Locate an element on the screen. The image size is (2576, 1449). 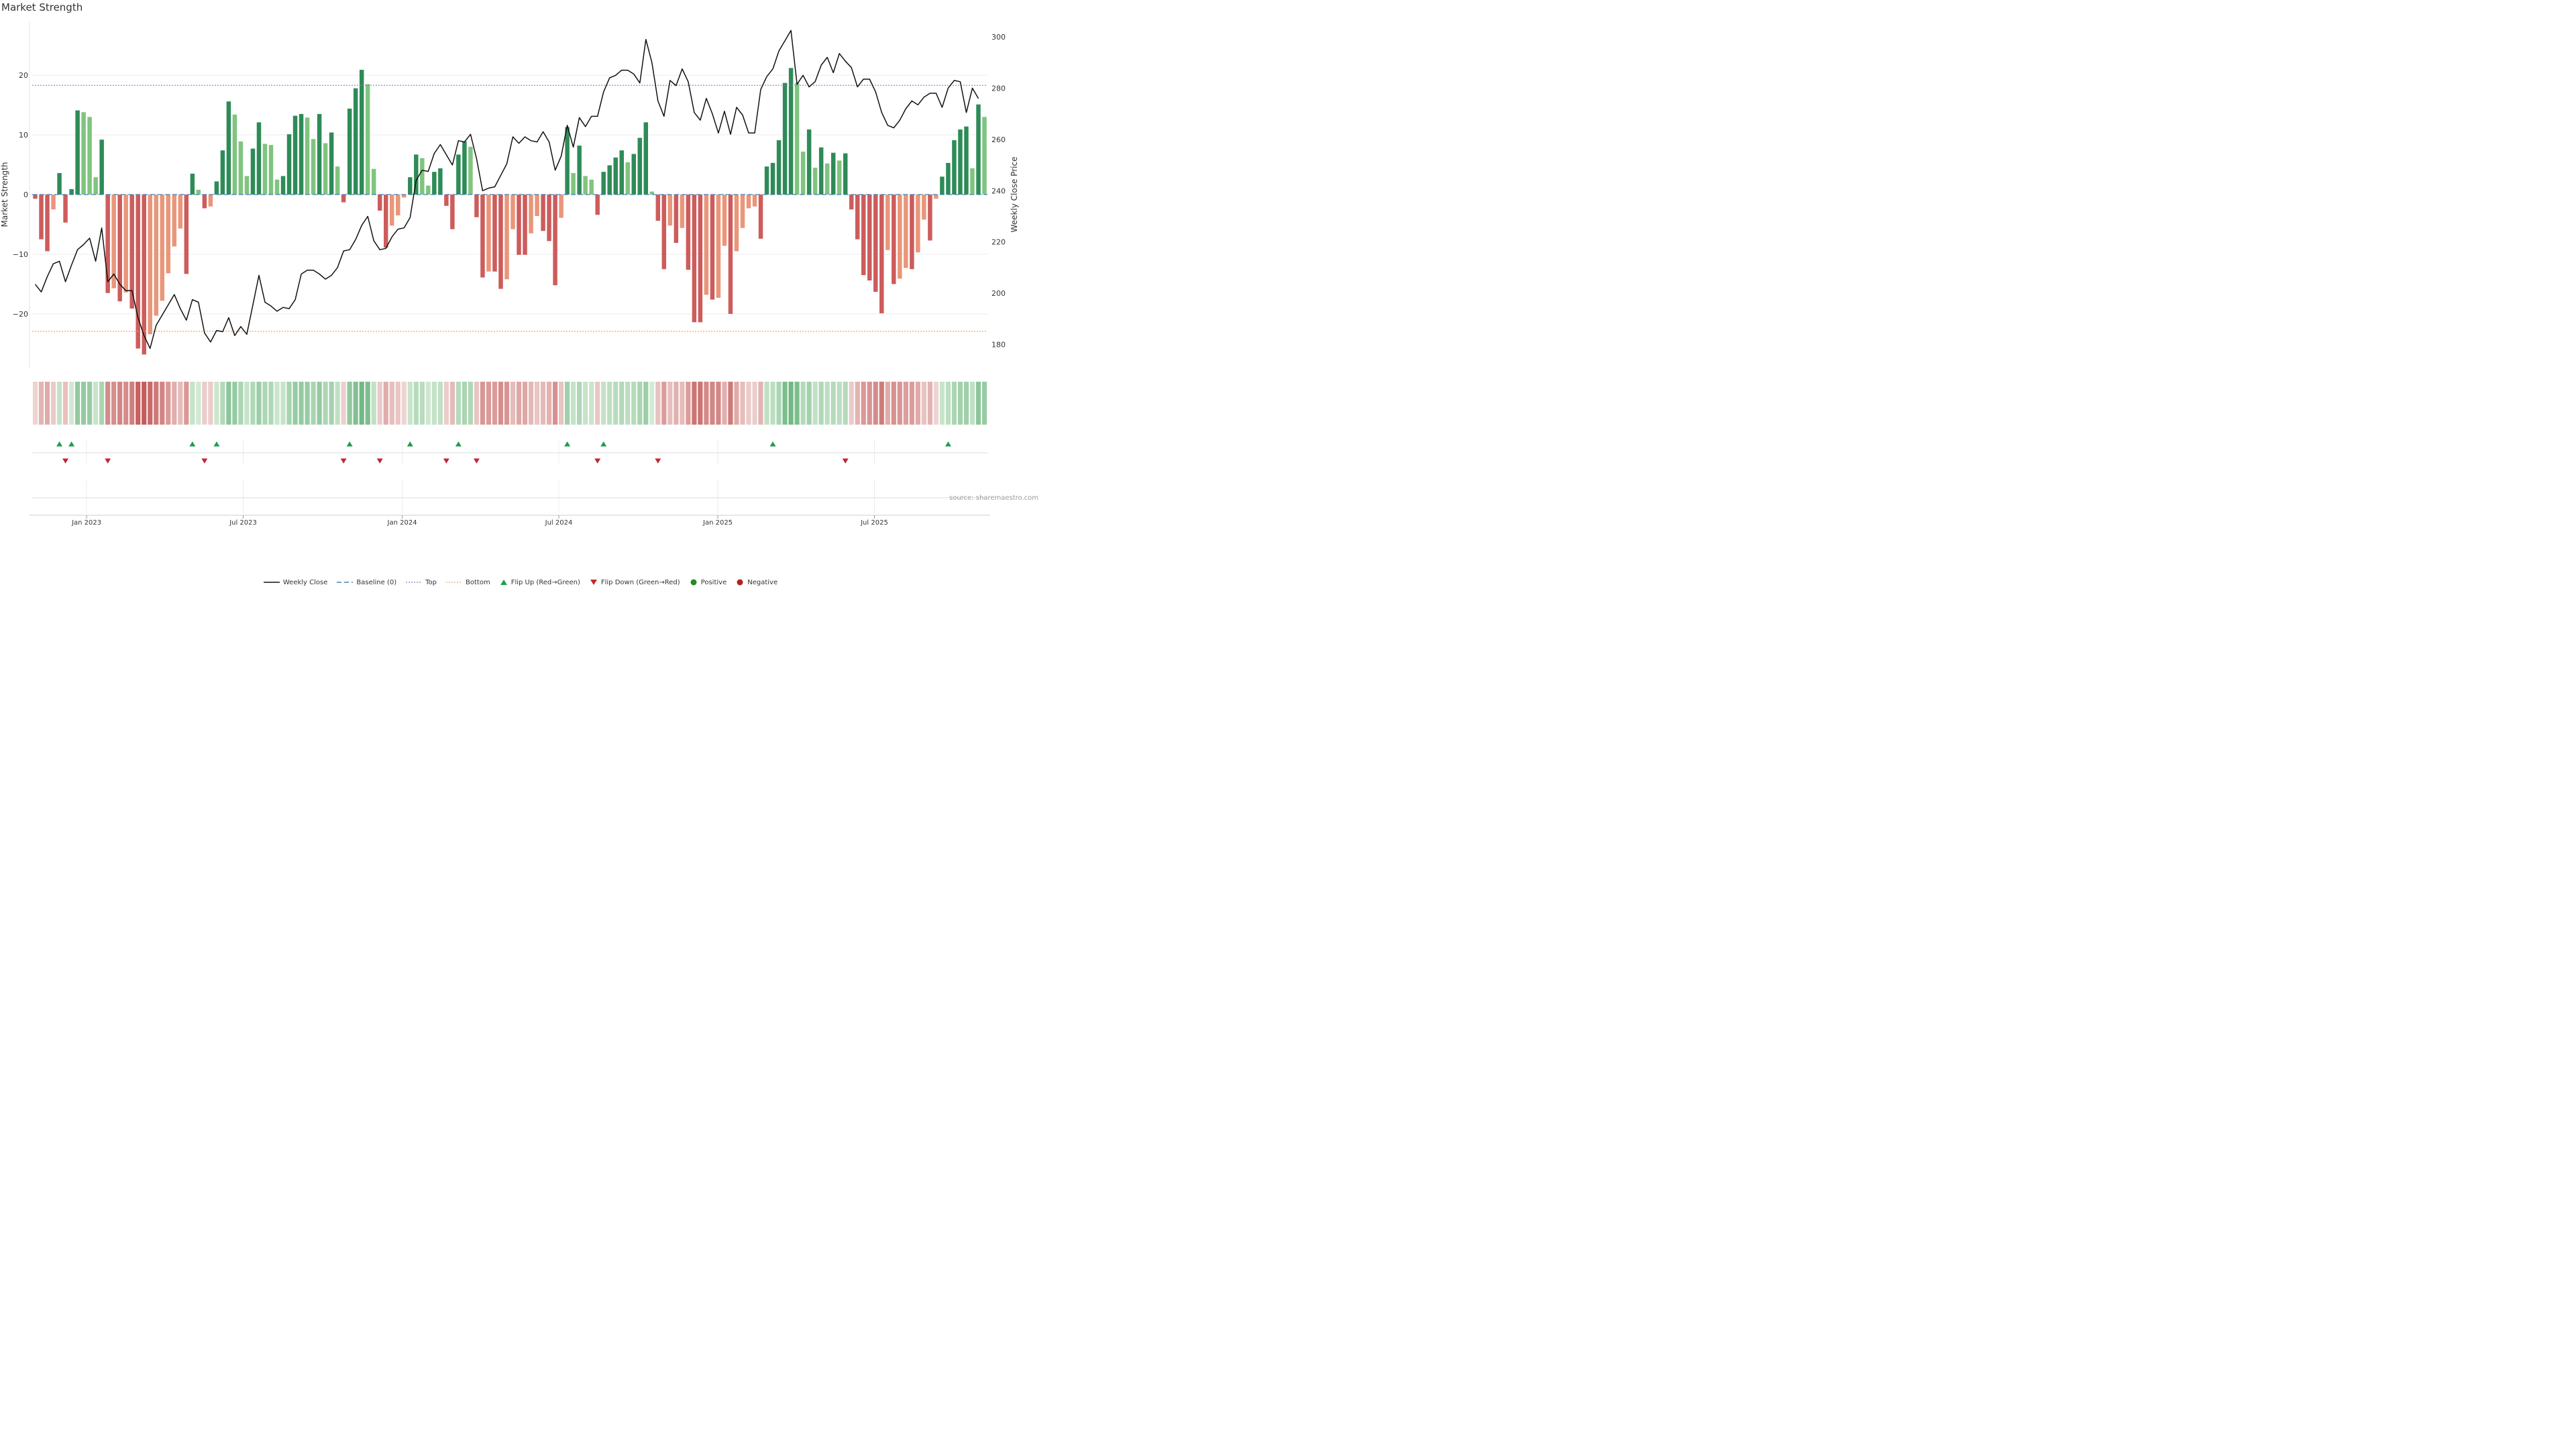
y2-tick-label: 180 is located at coordinates (998, 345).